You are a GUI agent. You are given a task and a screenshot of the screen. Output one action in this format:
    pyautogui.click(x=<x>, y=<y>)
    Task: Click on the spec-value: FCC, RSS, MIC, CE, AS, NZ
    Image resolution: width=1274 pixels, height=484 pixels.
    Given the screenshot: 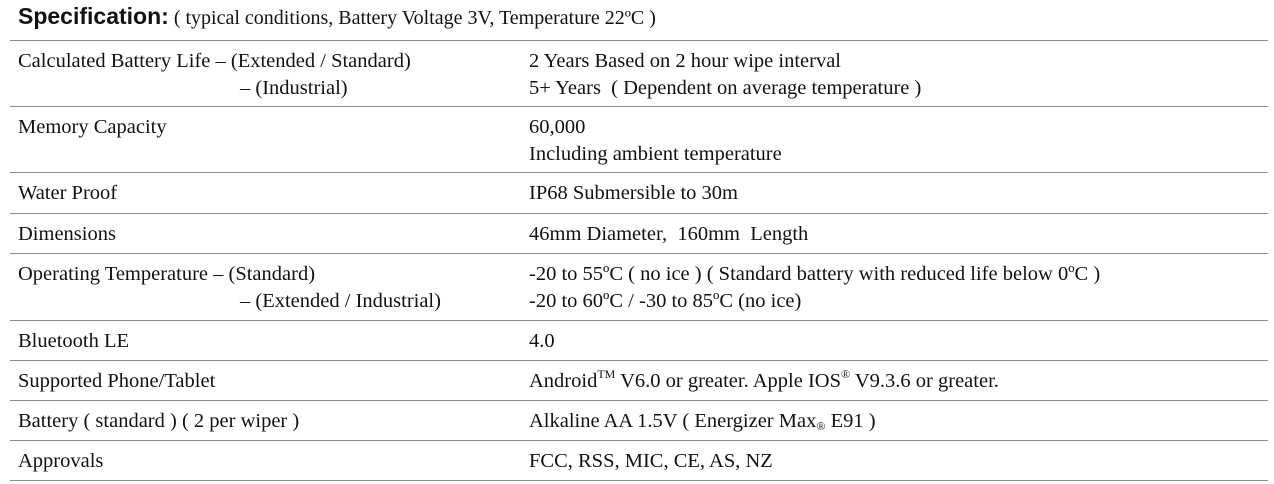 What is the action you would take?
    pyautogui.click(x=898, y=460)
    